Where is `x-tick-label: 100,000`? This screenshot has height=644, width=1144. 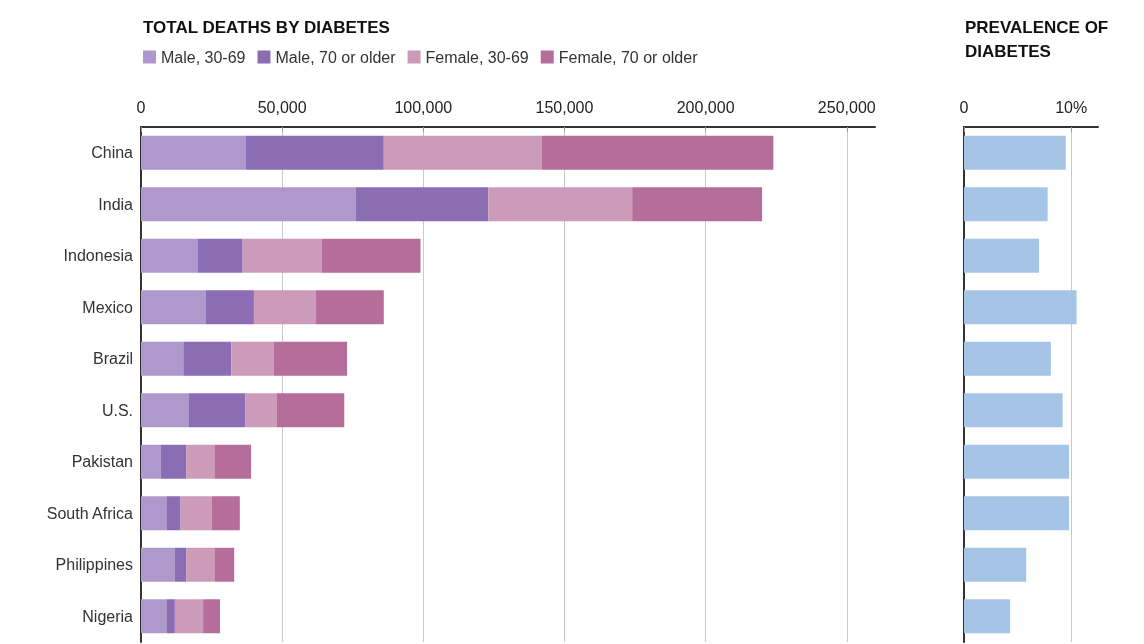 x-tick-label: 100,000 is located at coordinates (423, 107).